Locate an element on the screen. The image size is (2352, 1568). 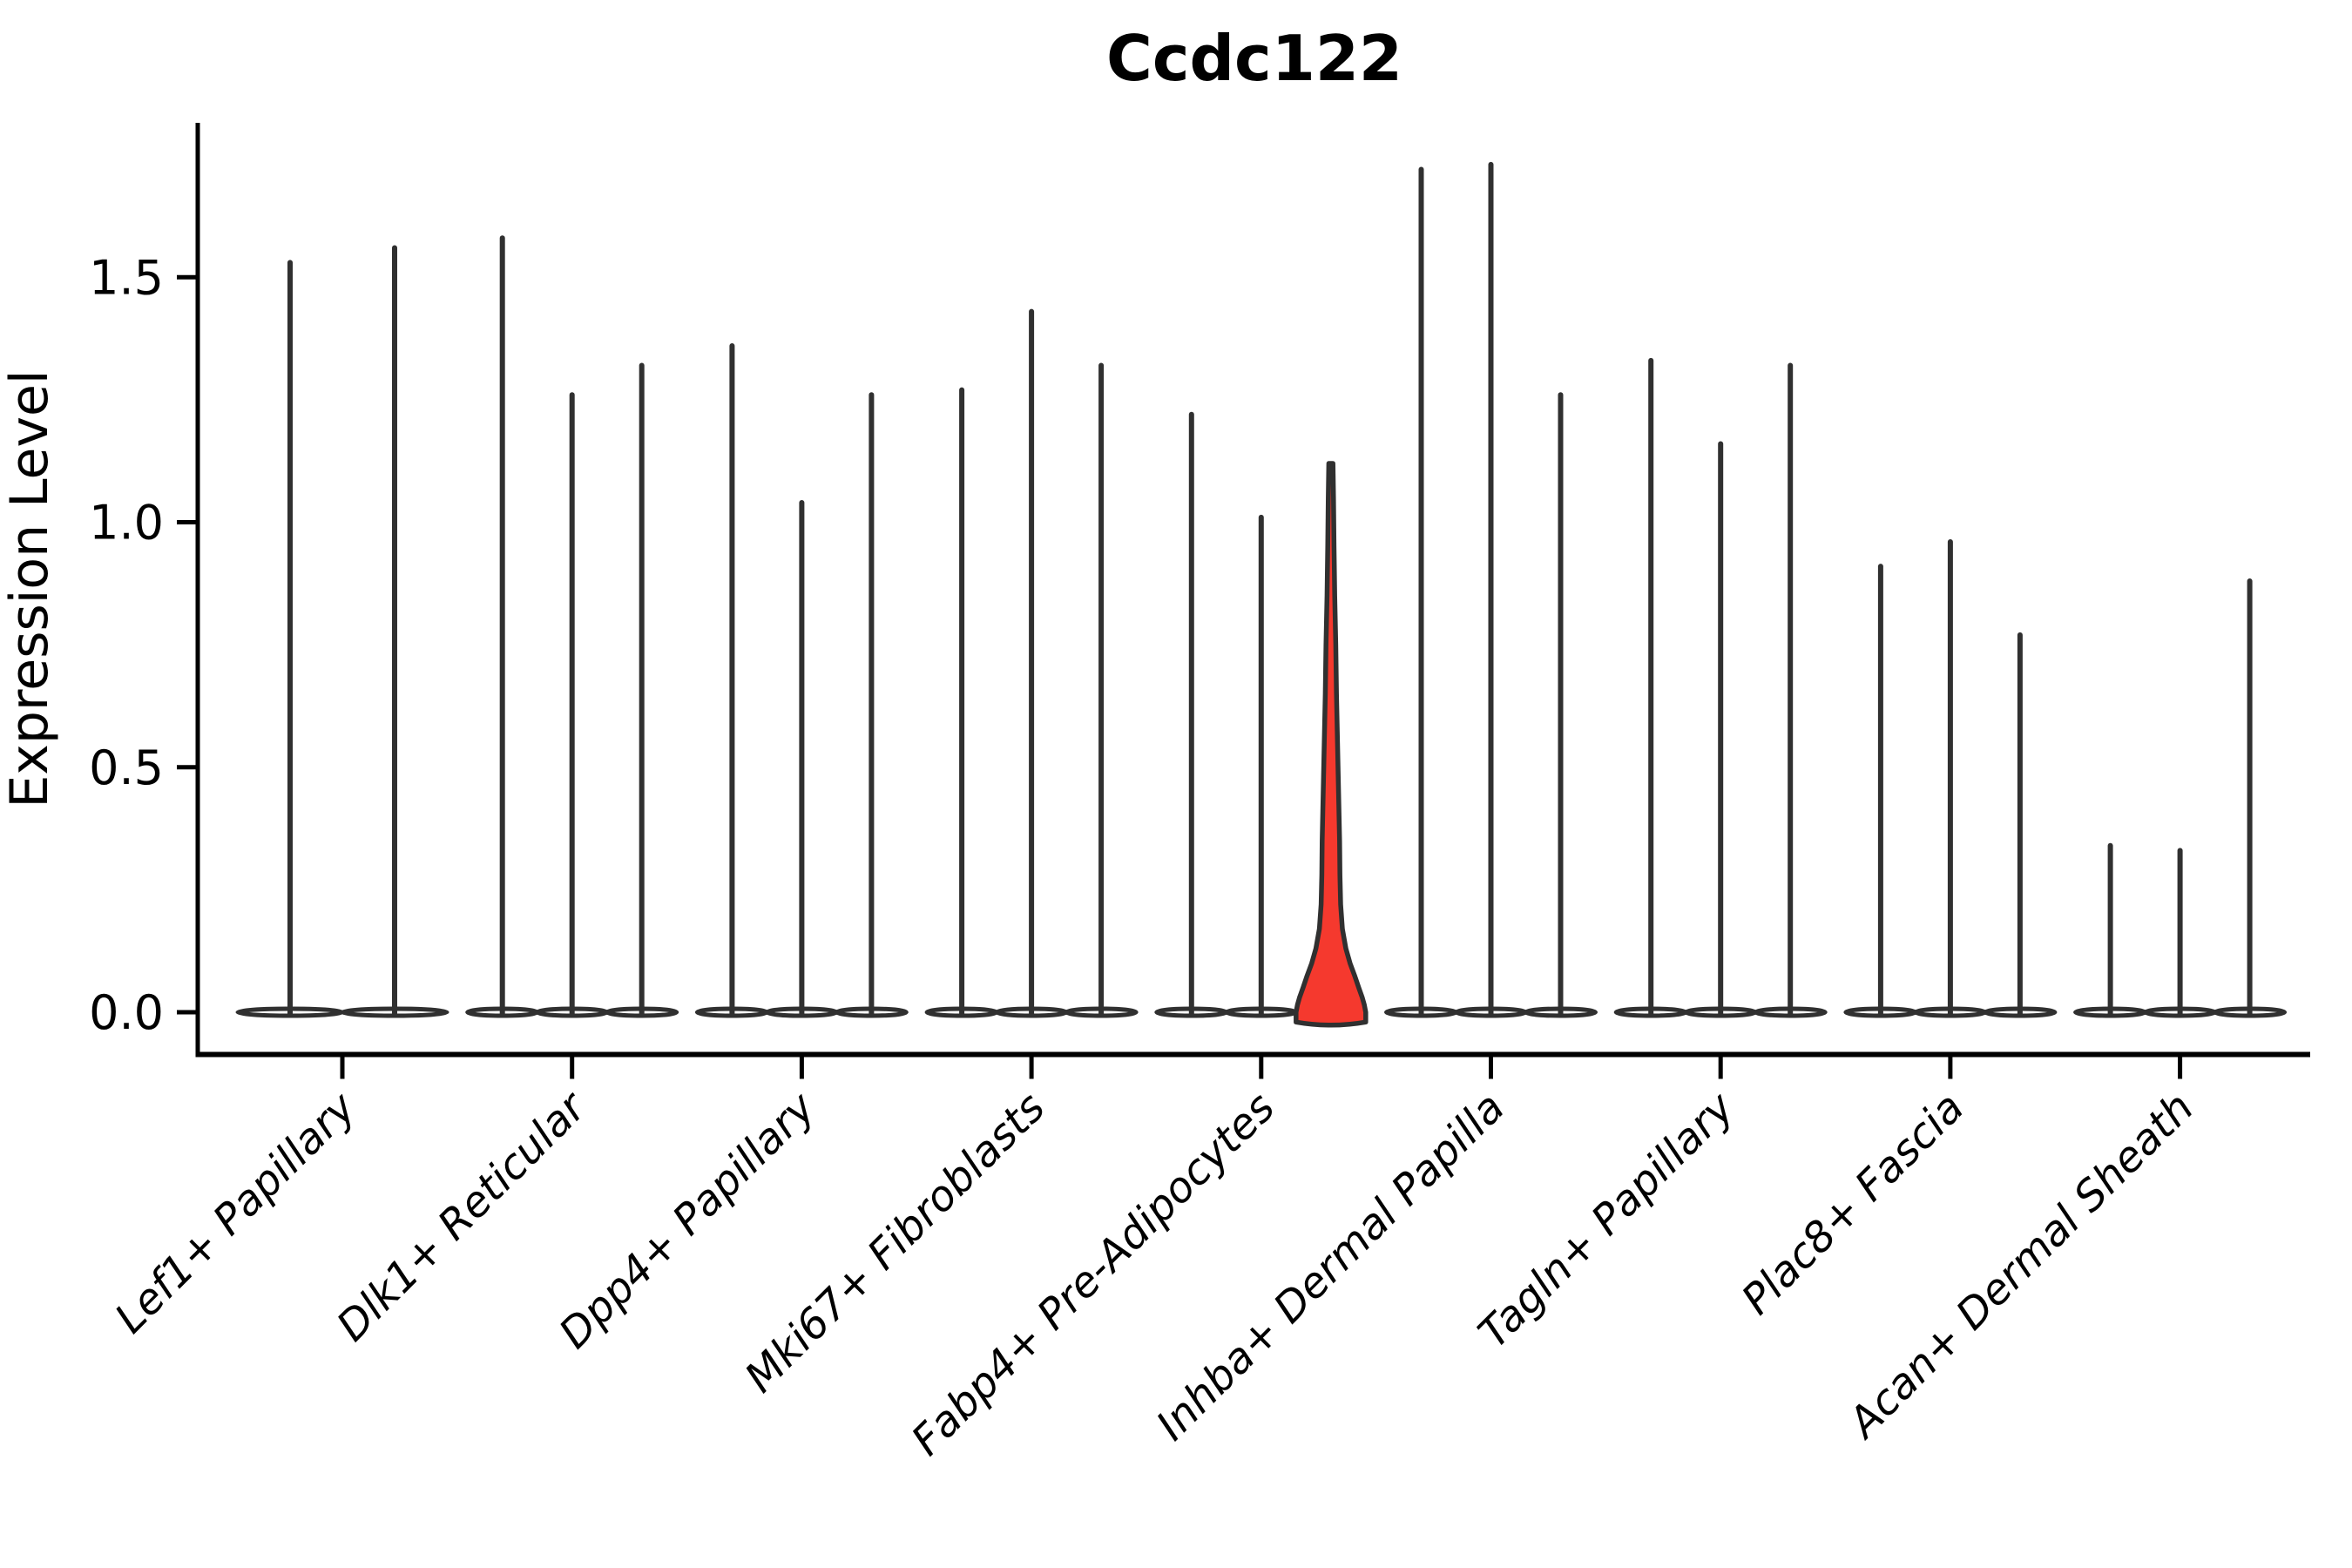
x-tick-label: Fabp4+ Pre-Adipocytes is located at coordinates (1093, 1274).